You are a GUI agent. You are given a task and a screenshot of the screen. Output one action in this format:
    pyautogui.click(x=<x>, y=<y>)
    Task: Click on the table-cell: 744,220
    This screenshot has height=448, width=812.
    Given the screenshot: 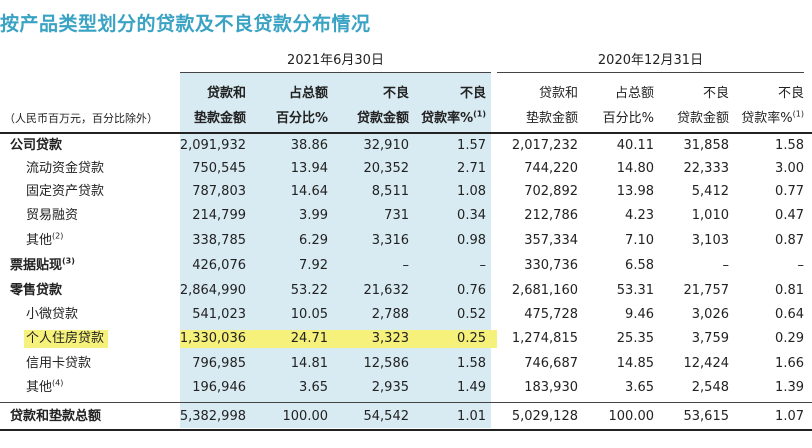 What is the action you would take?
    pyautogui.click(x=551, y=168)
    